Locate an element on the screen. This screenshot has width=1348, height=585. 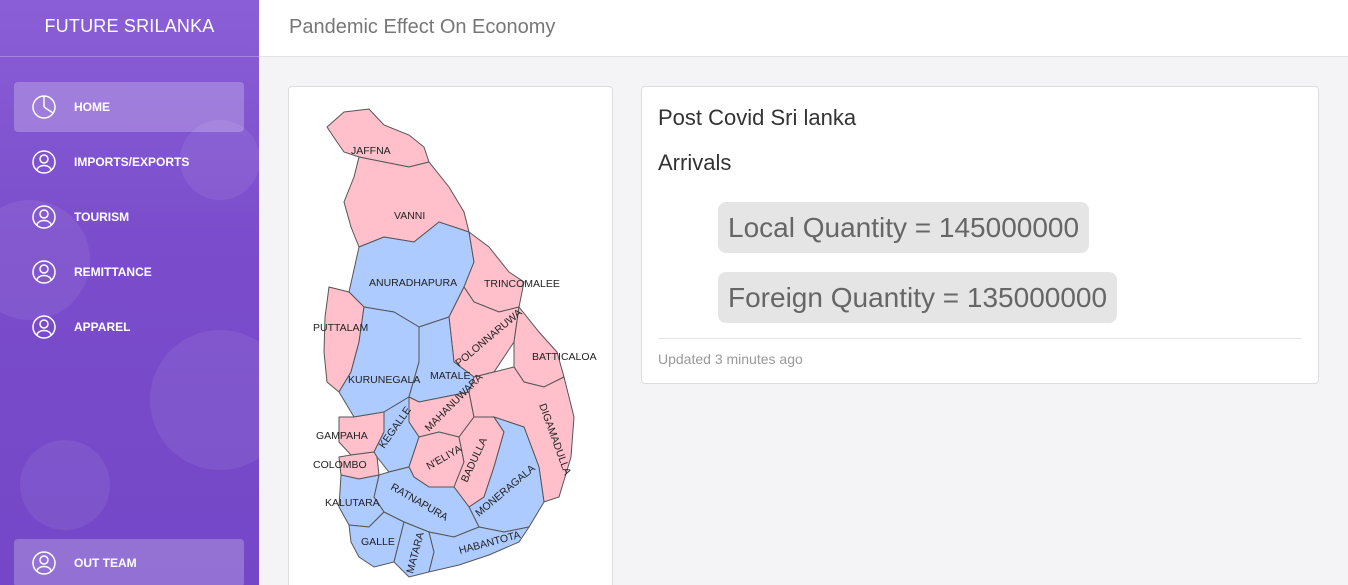
pie-chart-icon is located at coordinates (44, 107).